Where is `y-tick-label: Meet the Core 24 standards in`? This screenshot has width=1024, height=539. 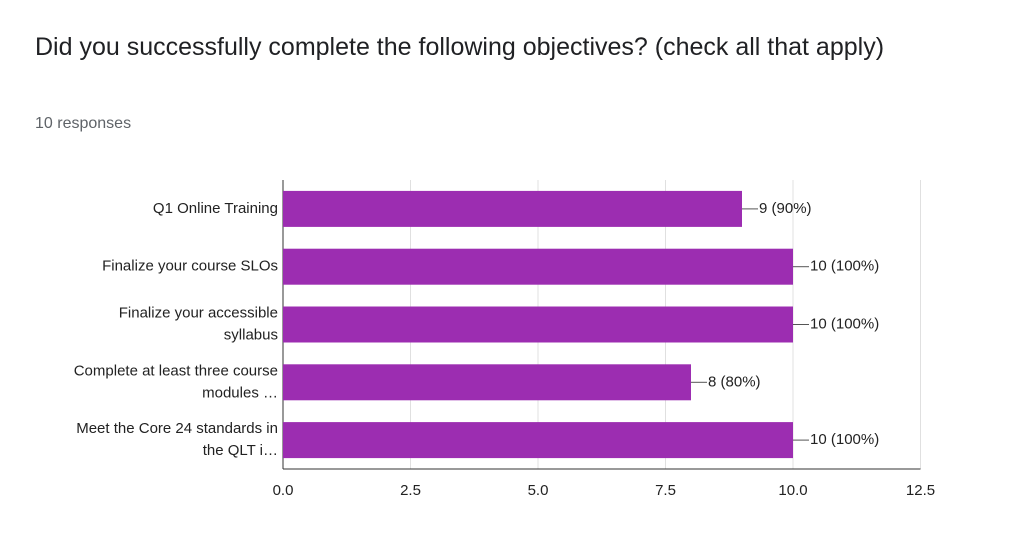 y-tick-label: Meet the Core 24 standards in is located at coordinates (177, 428).